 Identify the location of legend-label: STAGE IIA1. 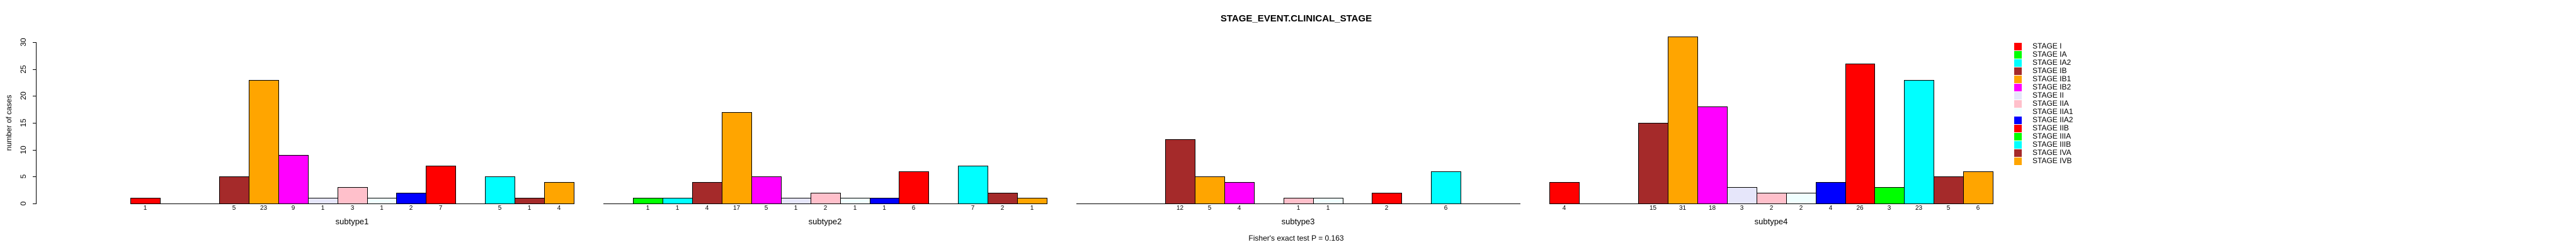
(2052, 111).